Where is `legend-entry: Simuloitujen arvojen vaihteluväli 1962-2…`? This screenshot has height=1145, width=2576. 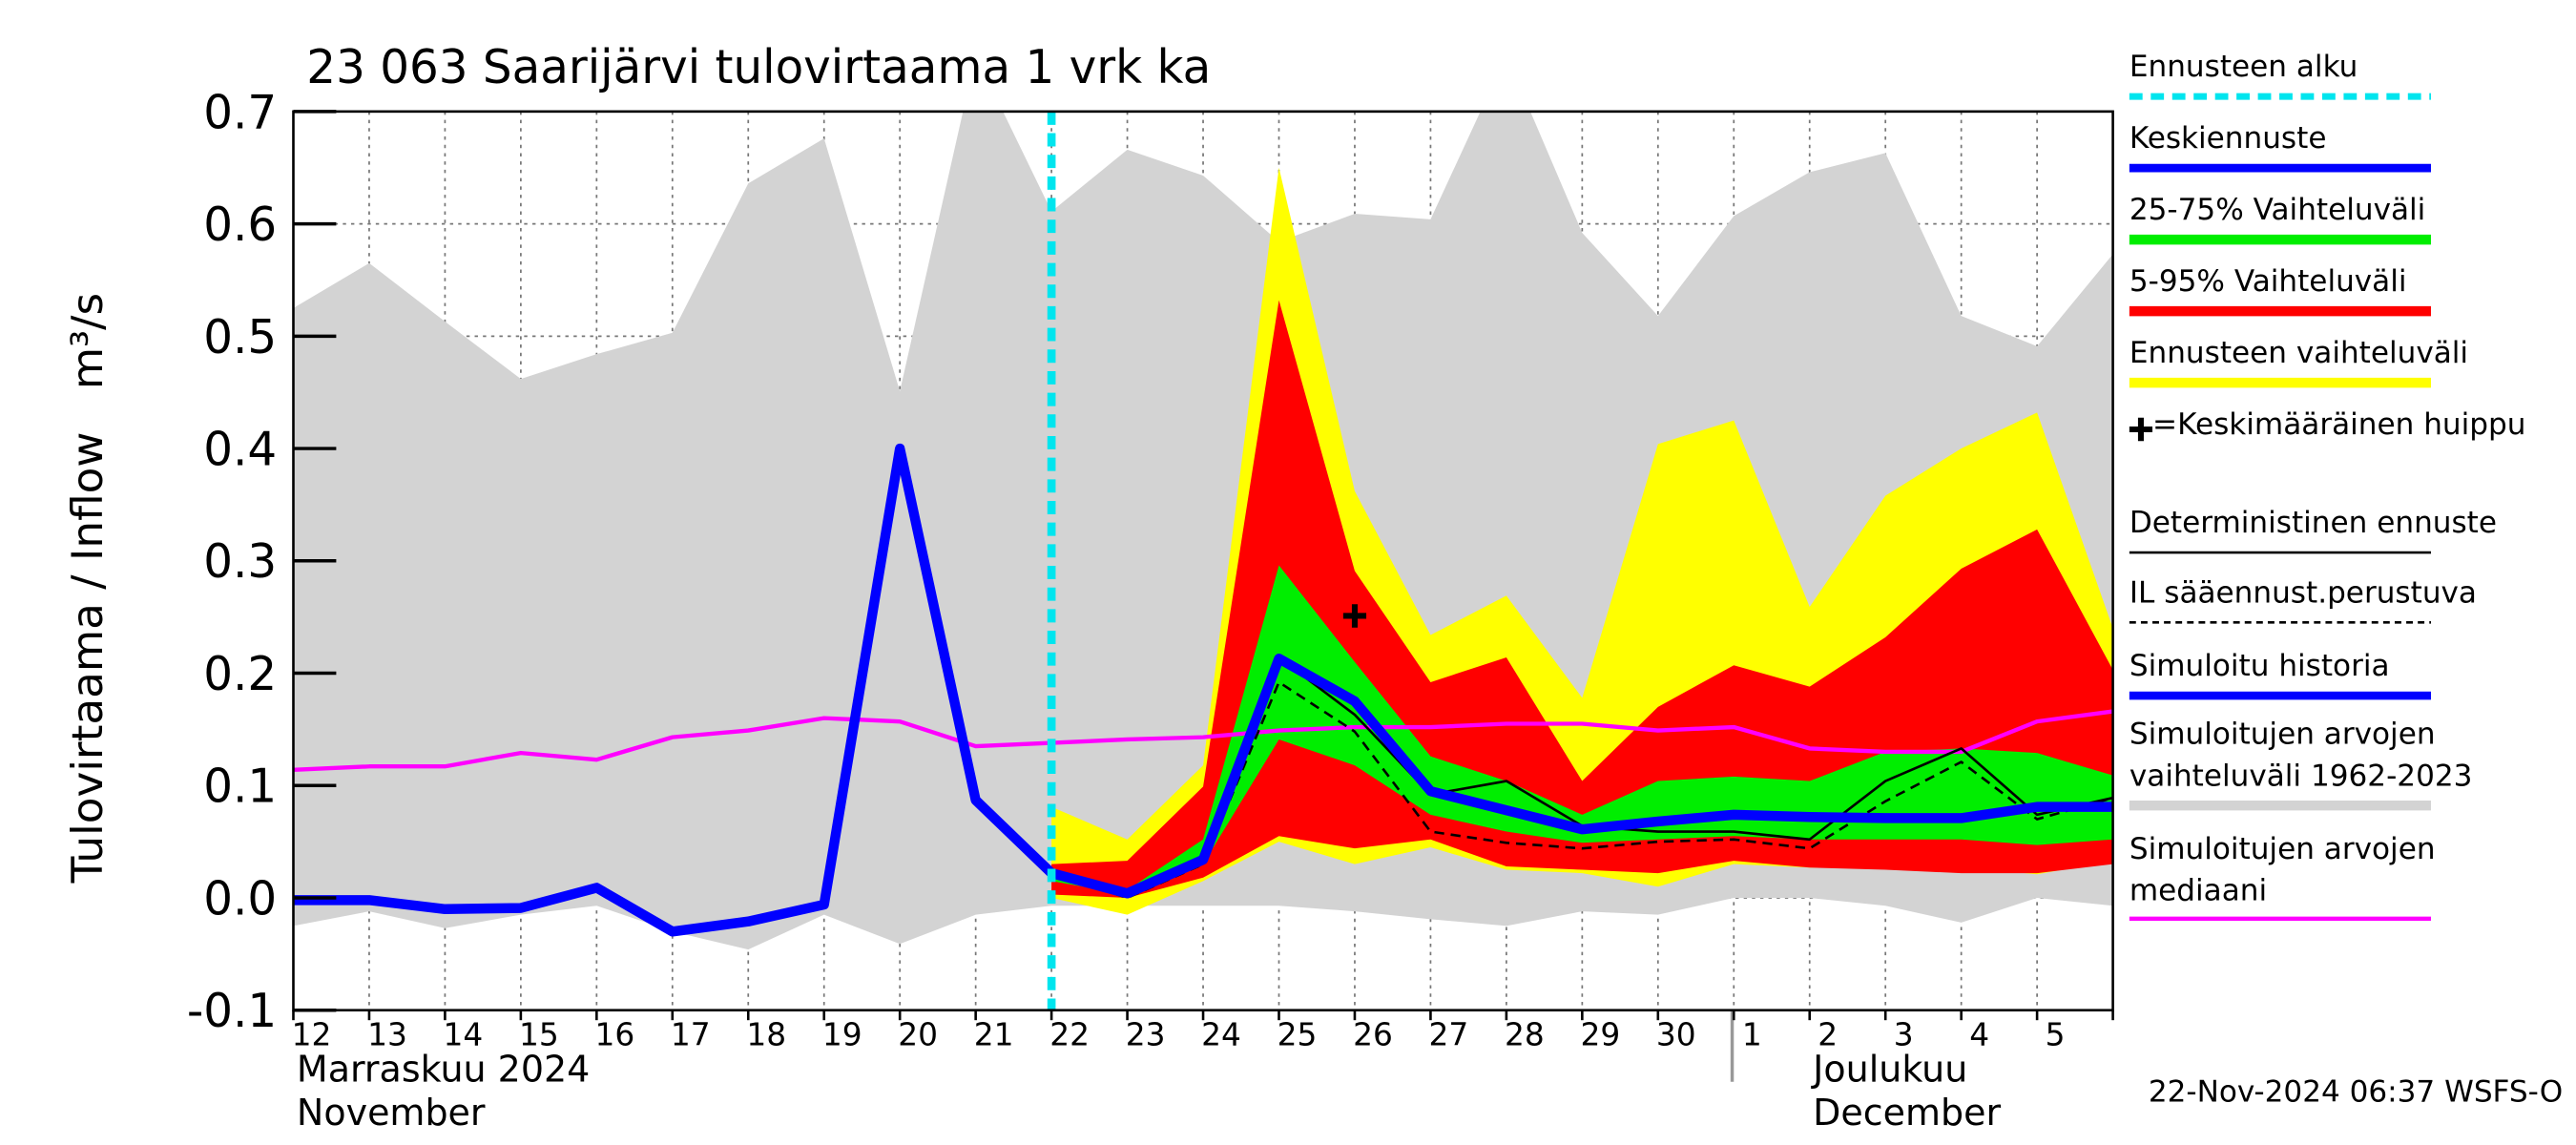
legend-entry: Simuloitujen arvojen vaihteluväli 1962-2… is located at coordinates (2301, 756).